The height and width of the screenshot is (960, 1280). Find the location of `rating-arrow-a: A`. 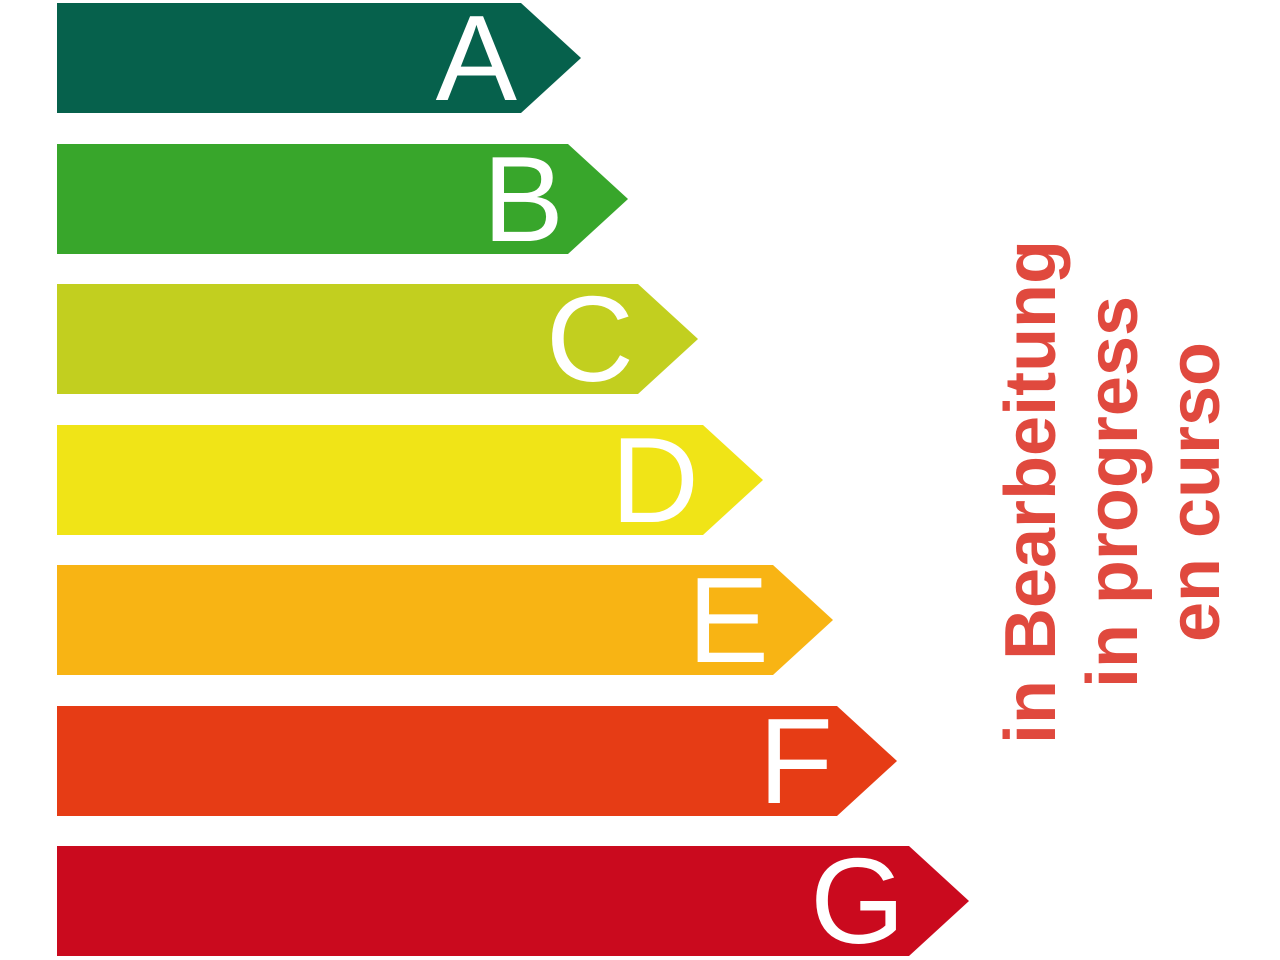

rating-arrow-a: A is located at coordinates (319, 58).